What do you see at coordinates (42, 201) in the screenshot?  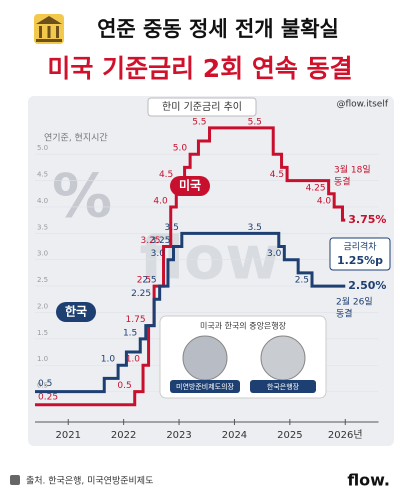 I see `y-tick-label: 4.0` at bounding box center [42, 201].